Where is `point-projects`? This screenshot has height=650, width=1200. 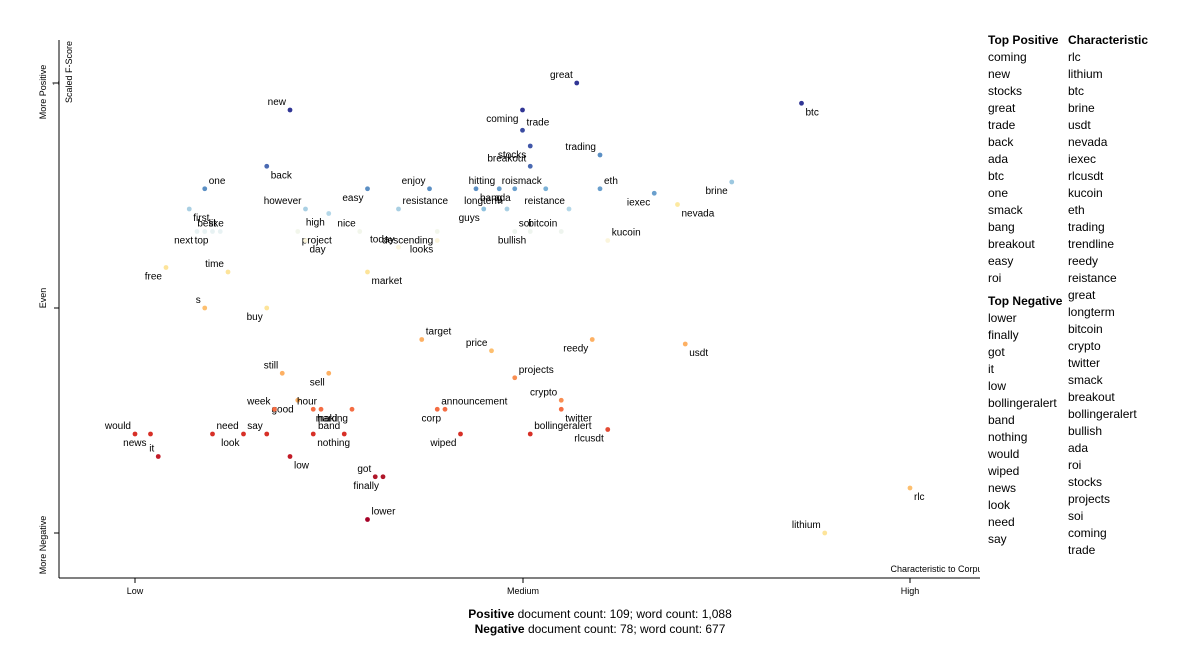 point-projects is located at coordinates (515, 378).